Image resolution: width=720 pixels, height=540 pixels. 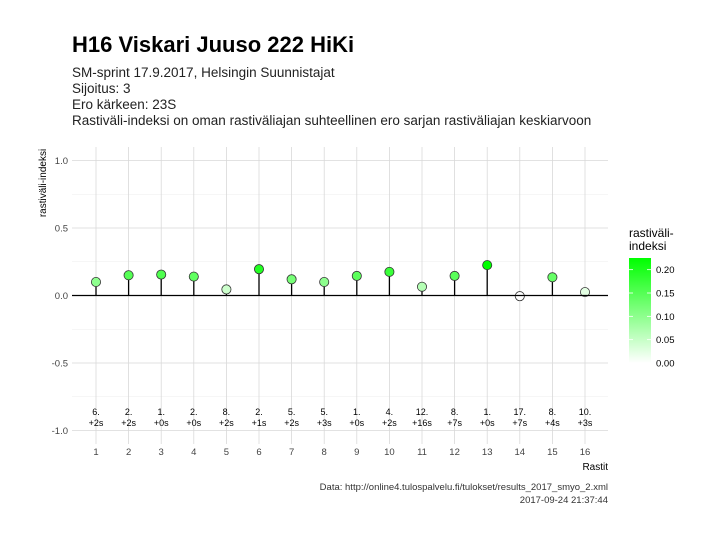 What do you see at coordinates (356, 423) in the screenshot?
I see `split-diff-9: +0s` at bounding box center [356, 423].